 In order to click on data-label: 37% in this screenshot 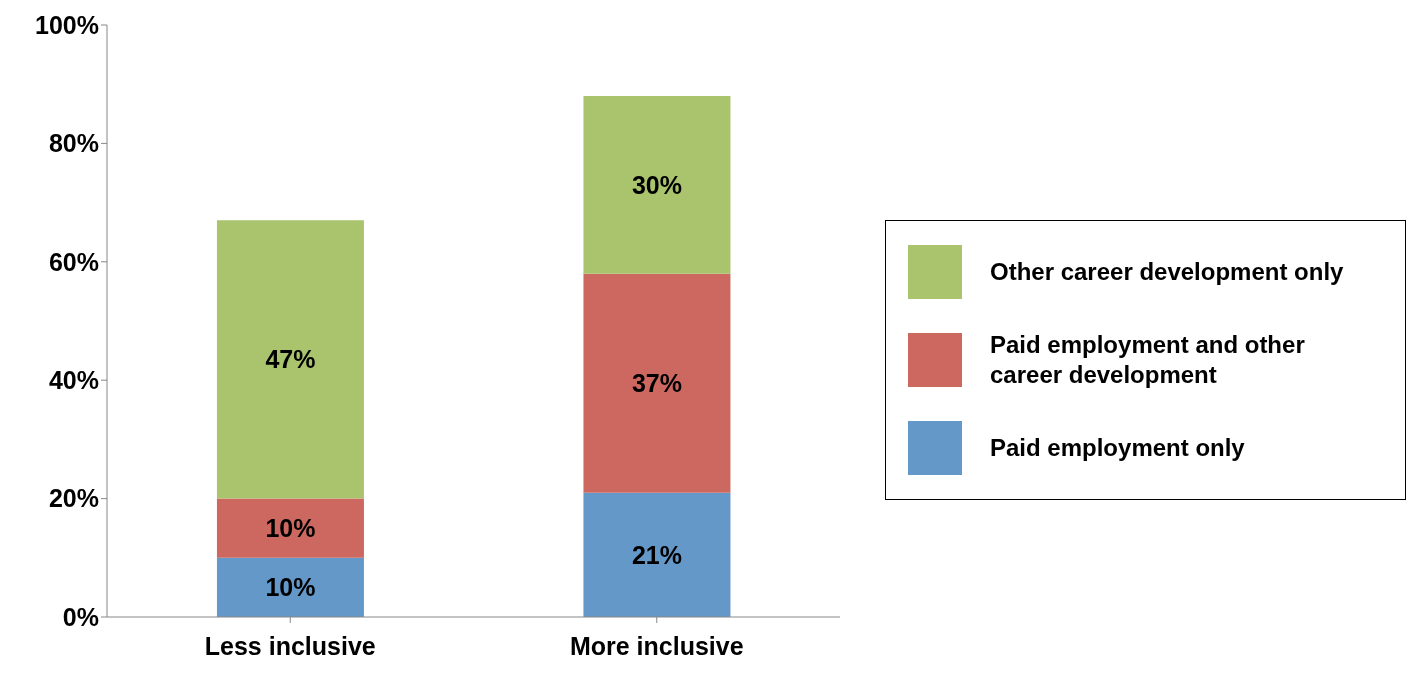, I will do `click(656, 383)`.